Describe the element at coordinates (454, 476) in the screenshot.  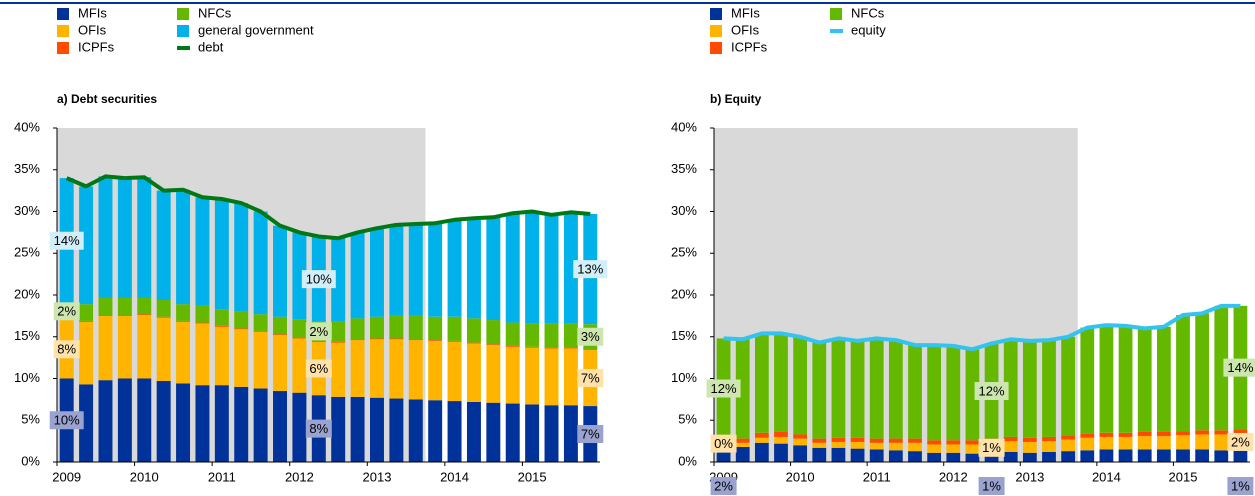
I see `x-tick-label: 2014` at that location.